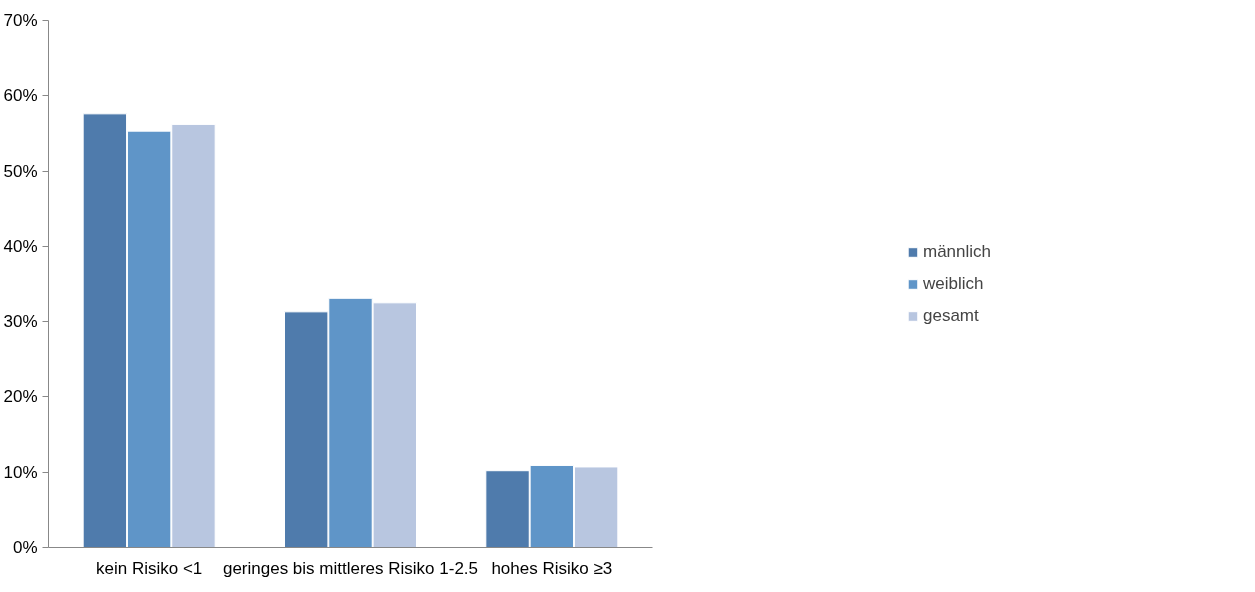  I want to click on y-tick-label: 30%, so click(20, 322).